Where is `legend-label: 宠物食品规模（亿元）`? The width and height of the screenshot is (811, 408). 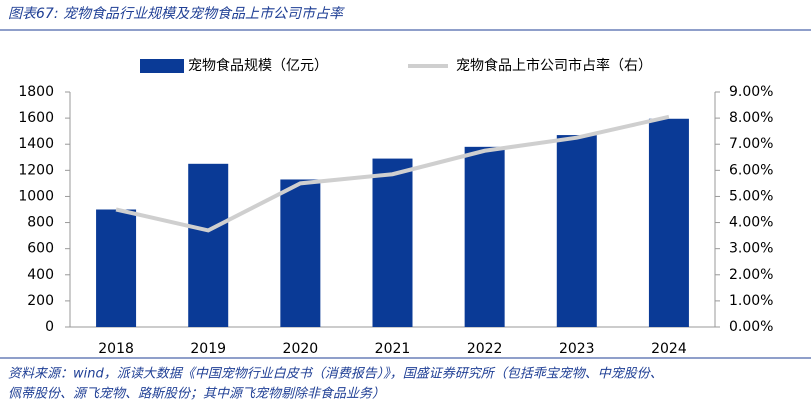 legend-label: 宠物食品规模（亿元） is located at coordinates (258, 65).